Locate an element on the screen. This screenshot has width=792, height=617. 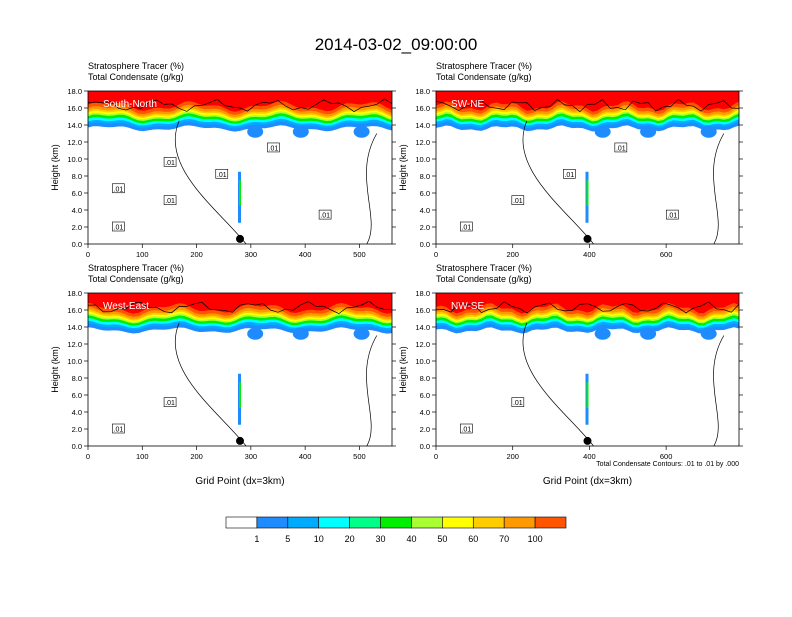
colorbar-label: 60 is located at coordinates (473, 539).